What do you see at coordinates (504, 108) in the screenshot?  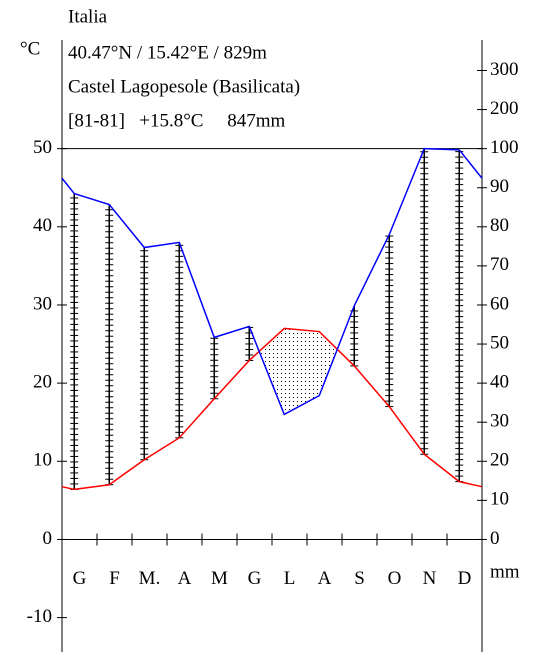 I see `y2-tick-label: 200` at bounding box center [504, 108].